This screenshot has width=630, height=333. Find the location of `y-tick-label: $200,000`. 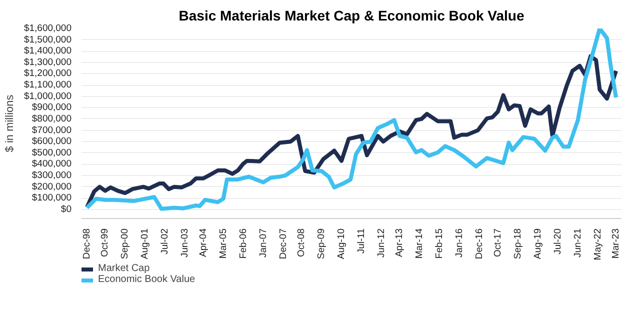

y-tick-label: $200,000 is located at coordinates (52, 186).